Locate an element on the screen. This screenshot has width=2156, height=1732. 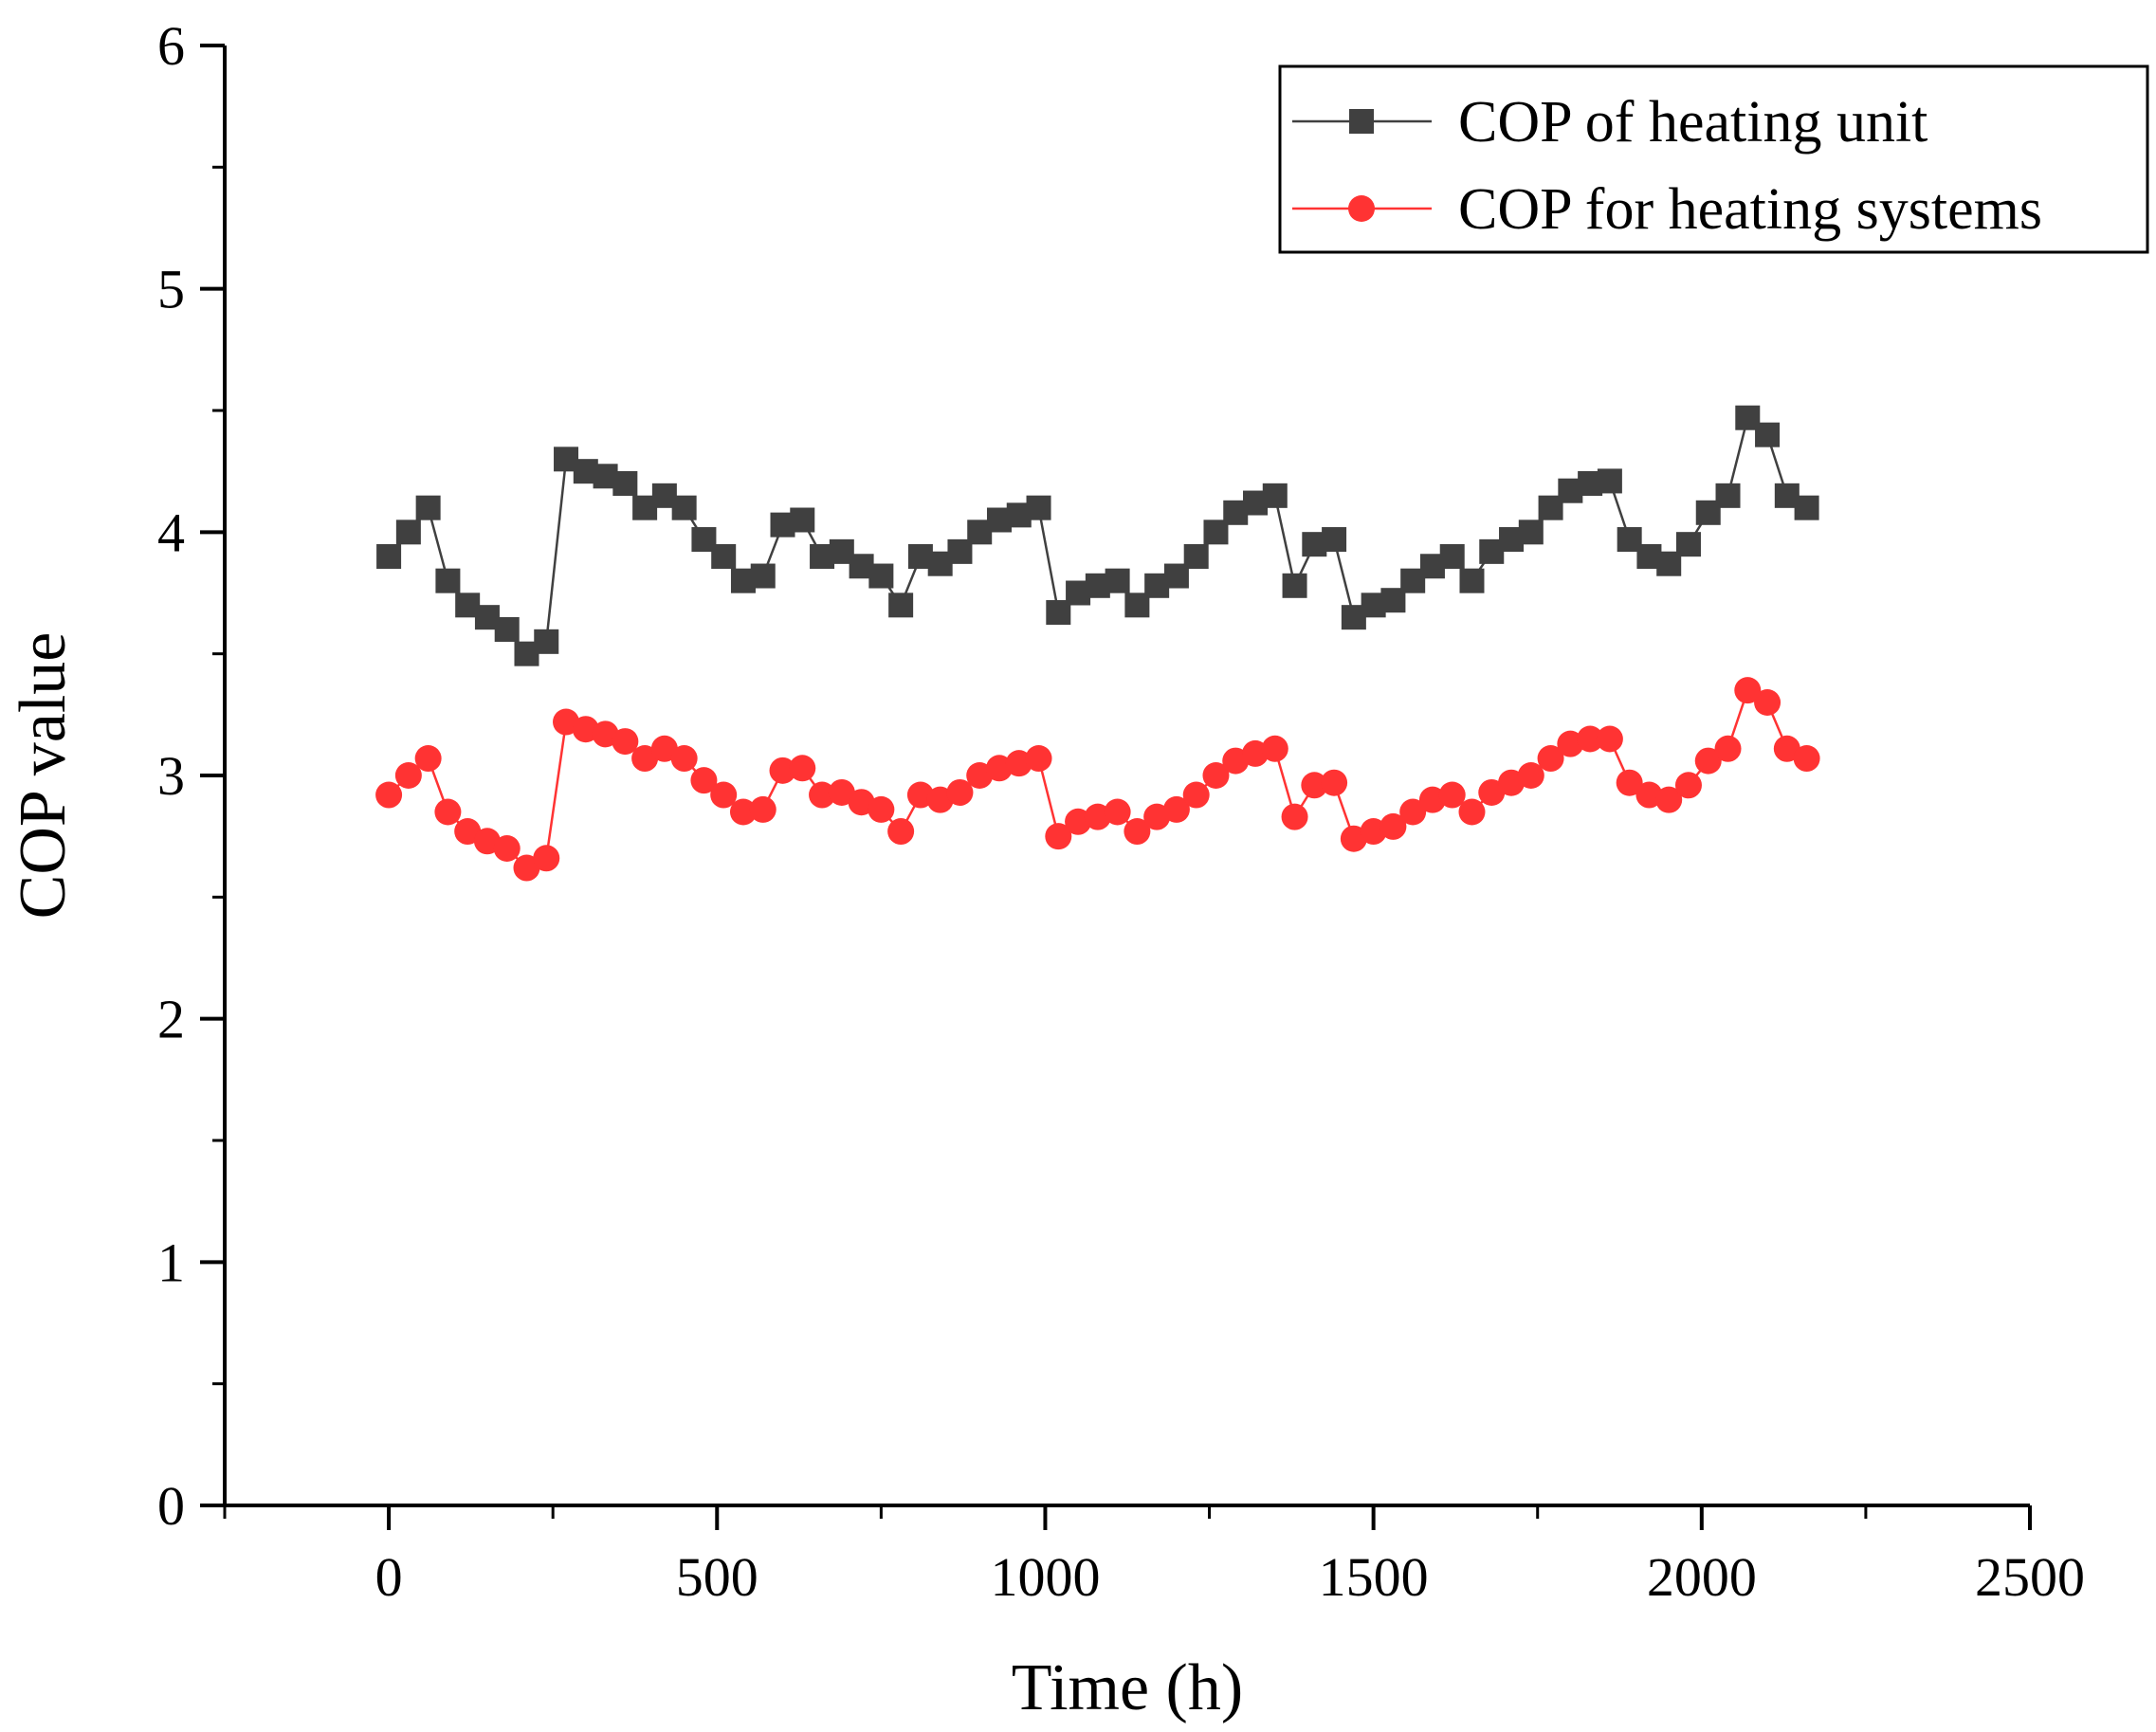
x-tick-label: 500 is located at coordinates (717, 1577).